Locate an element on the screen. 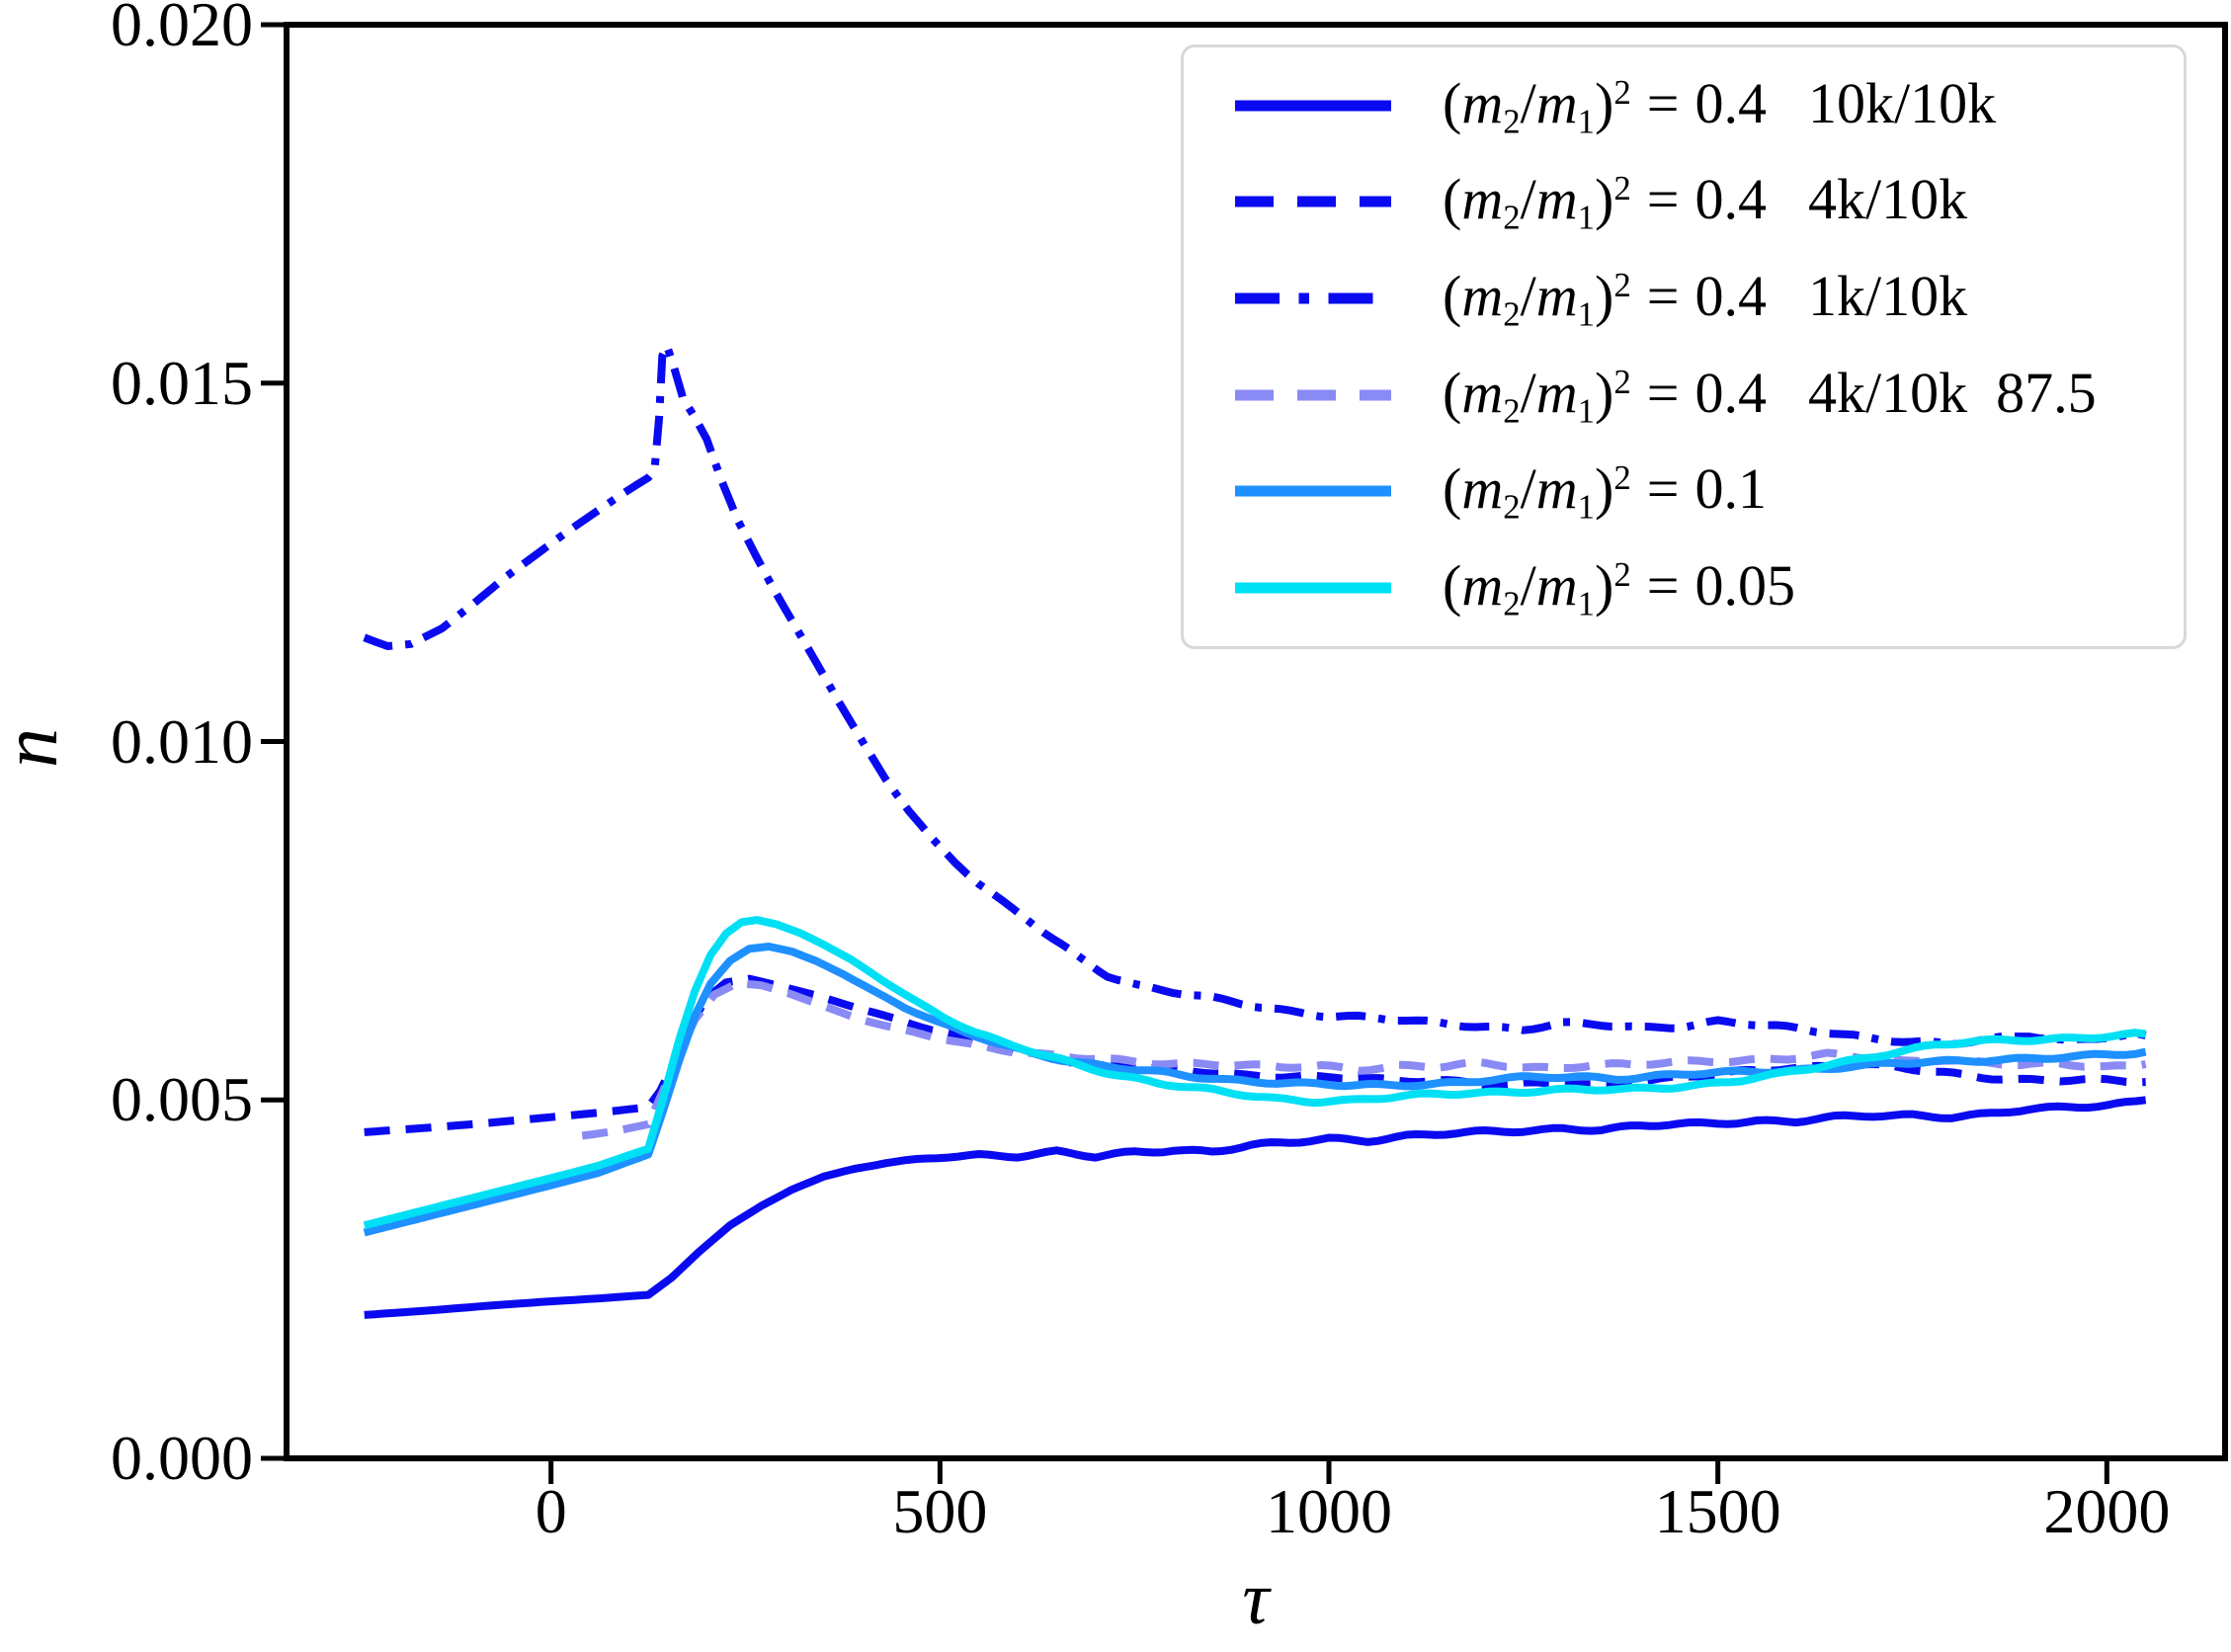 This screenshot has width=2231, height=1652. x-axis-label: τ is located at coordinates (1256, 1598).